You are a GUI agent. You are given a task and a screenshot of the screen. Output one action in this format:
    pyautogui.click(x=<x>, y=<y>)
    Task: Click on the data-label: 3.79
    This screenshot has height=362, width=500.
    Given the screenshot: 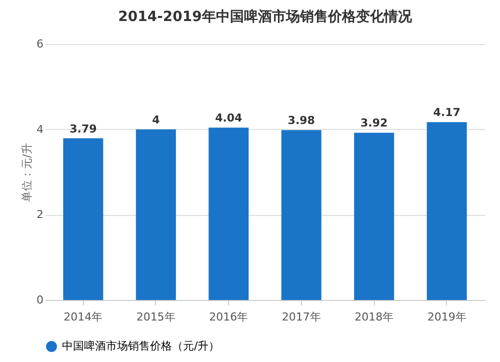 What is the action you would take?
    pyautogui.click(x=83, y=129)
    